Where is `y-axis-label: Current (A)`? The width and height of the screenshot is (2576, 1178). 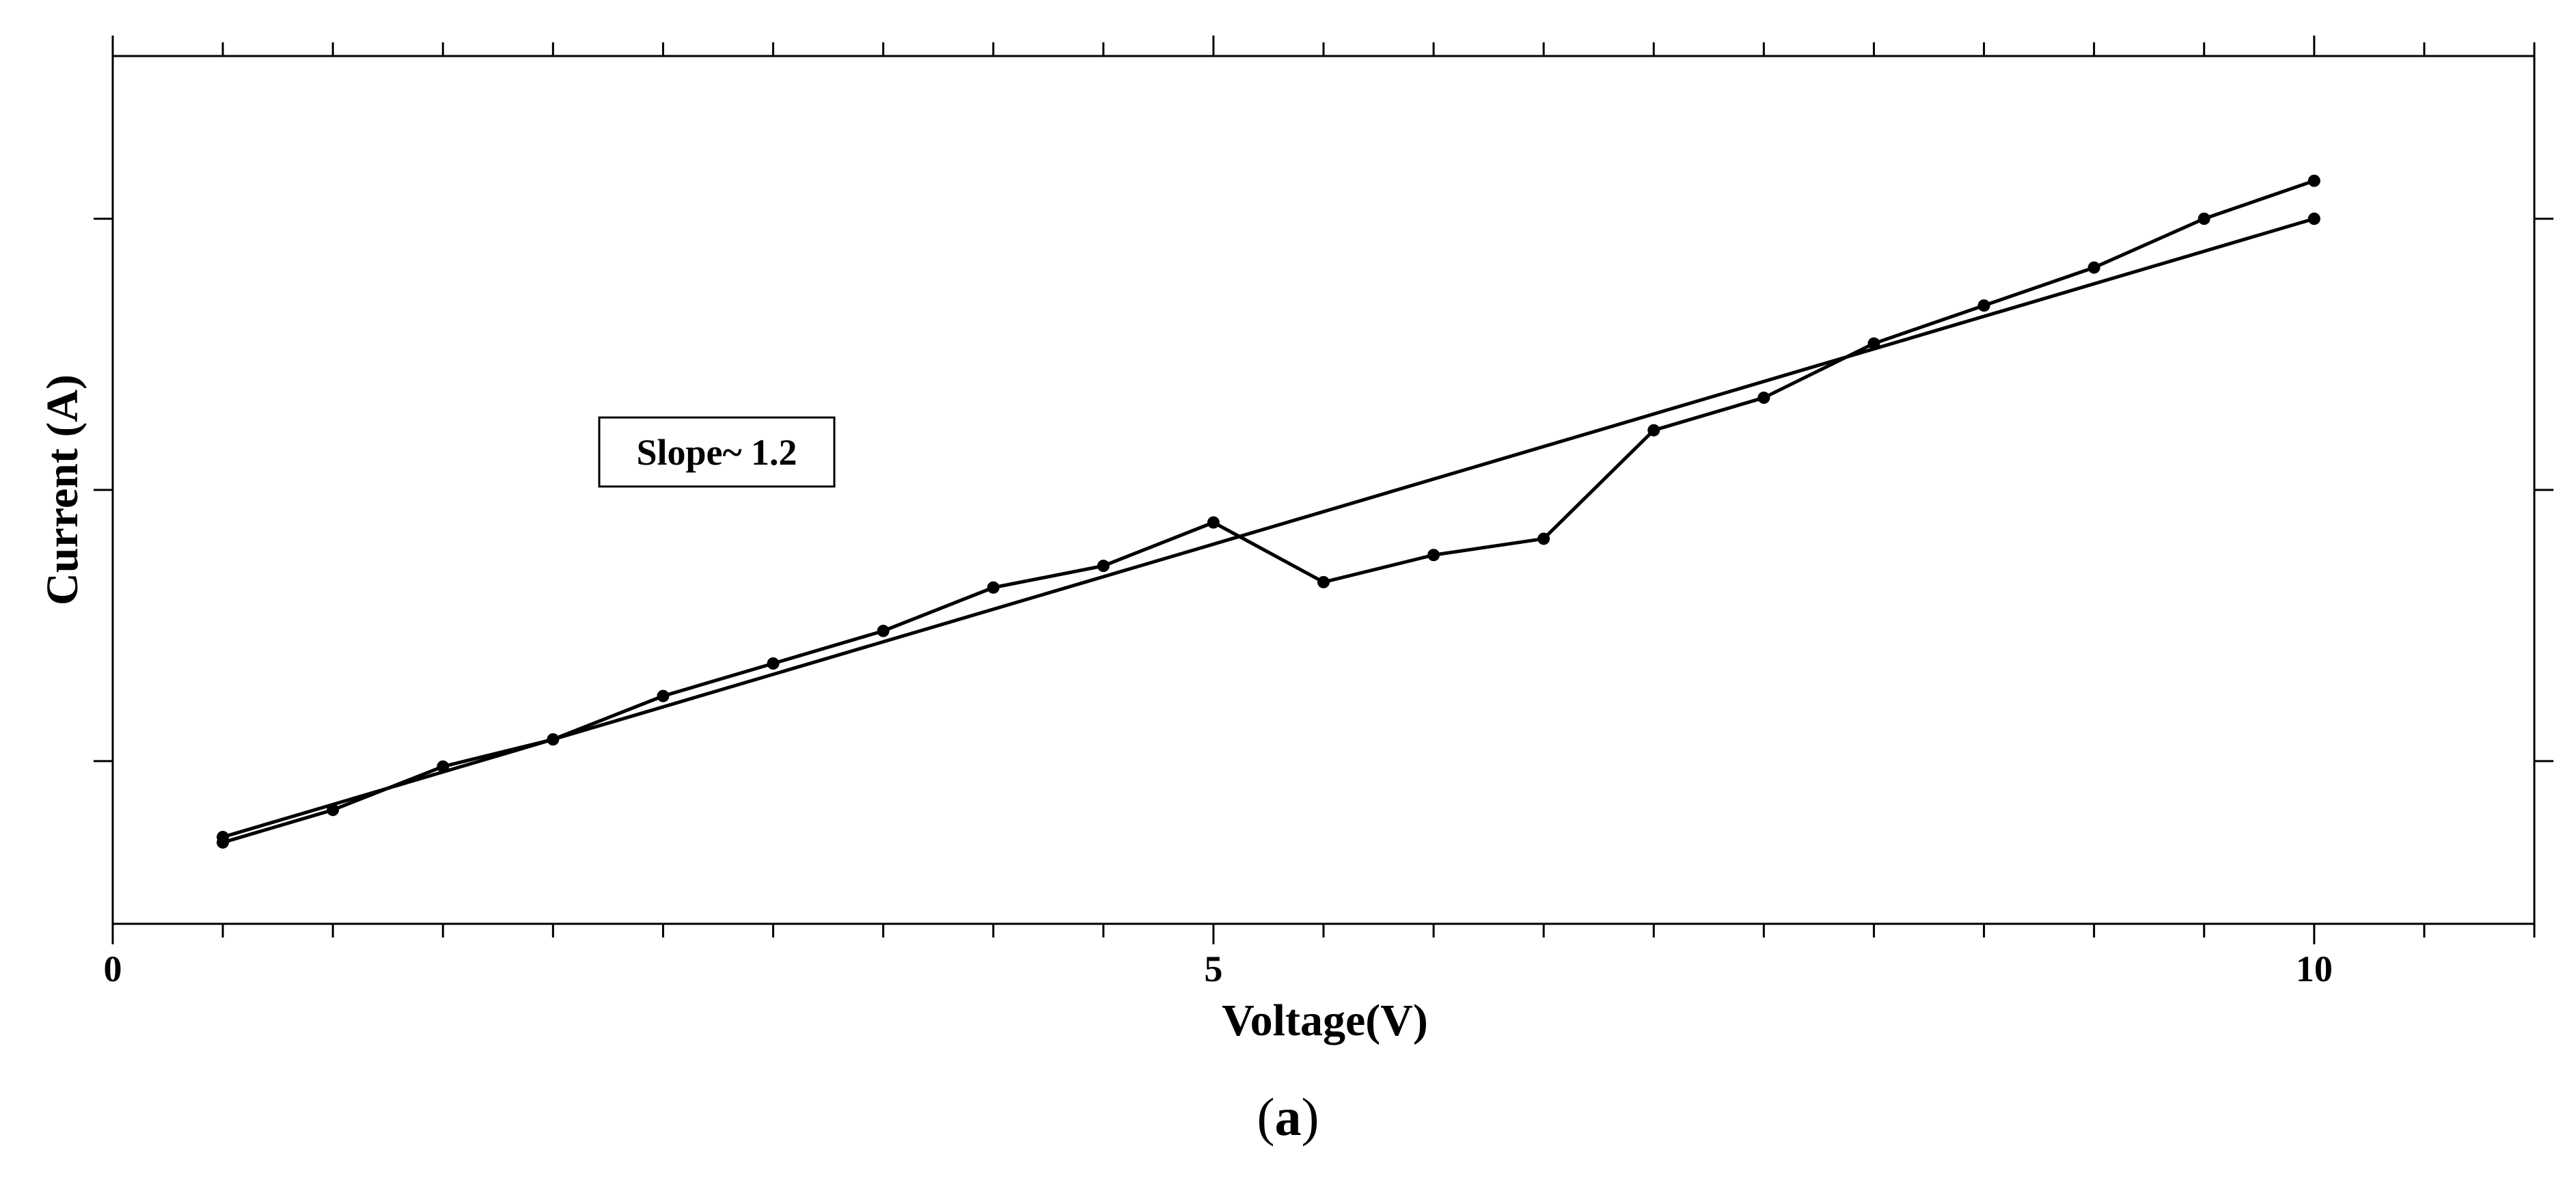
y-axis-label: Current (A) is located at coordinates (62, 490).